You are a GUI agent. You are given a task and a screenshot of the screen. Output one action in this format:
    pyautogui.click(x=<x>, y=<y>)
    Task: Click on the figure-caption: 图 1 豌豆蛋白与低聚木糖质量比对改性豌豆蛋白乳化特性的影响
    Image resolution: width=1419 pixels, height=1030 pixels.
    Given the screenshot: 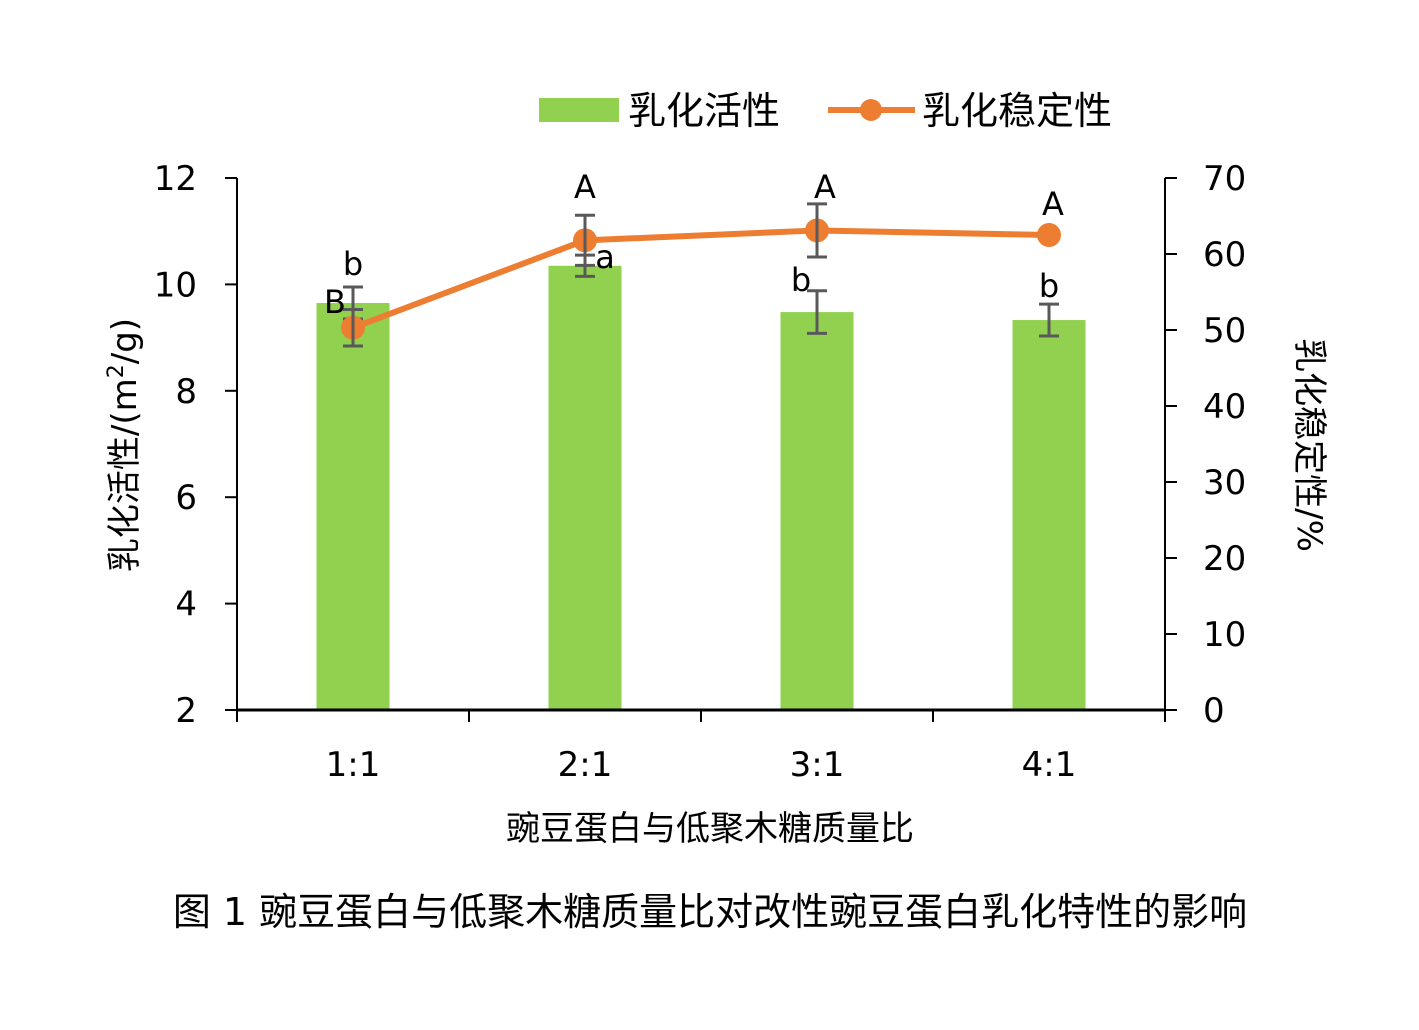 What is the action you would take?
    pyautogui.click(x=710, y=912)
    